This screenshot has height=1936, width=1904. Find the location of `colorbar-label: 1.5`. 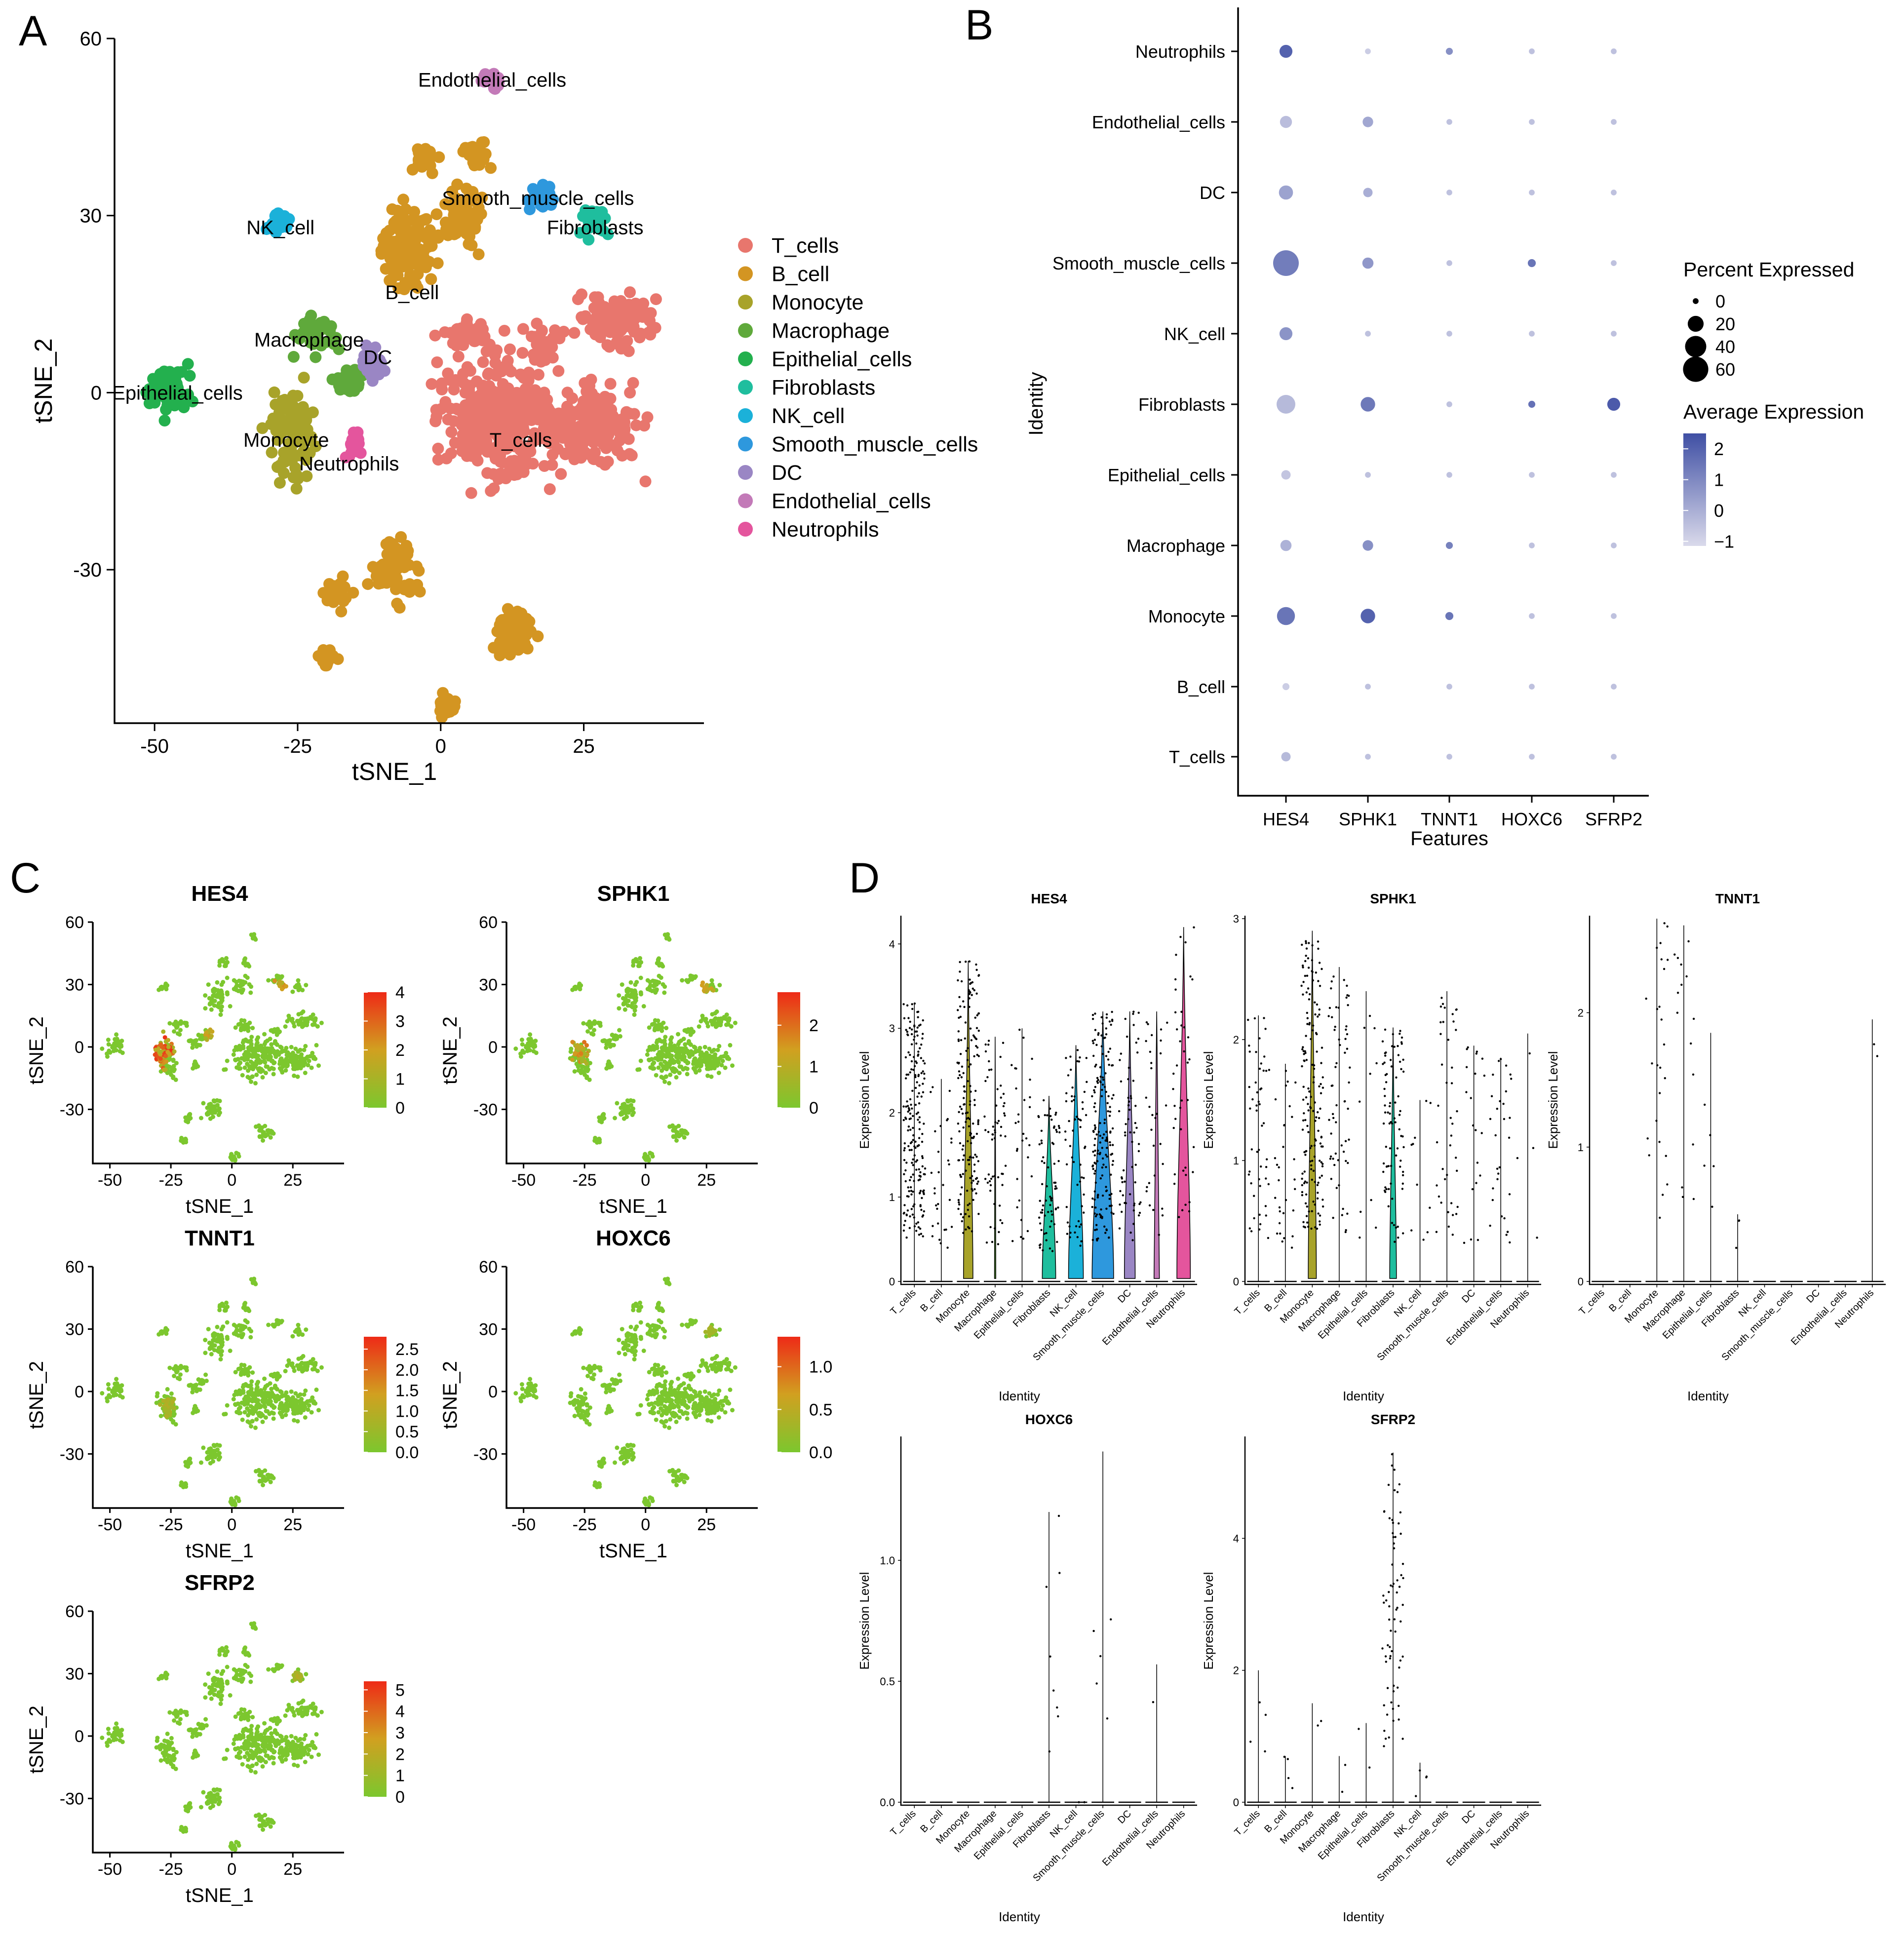

colorbar-label: 1.5 is located at coordinates (407, 1391).